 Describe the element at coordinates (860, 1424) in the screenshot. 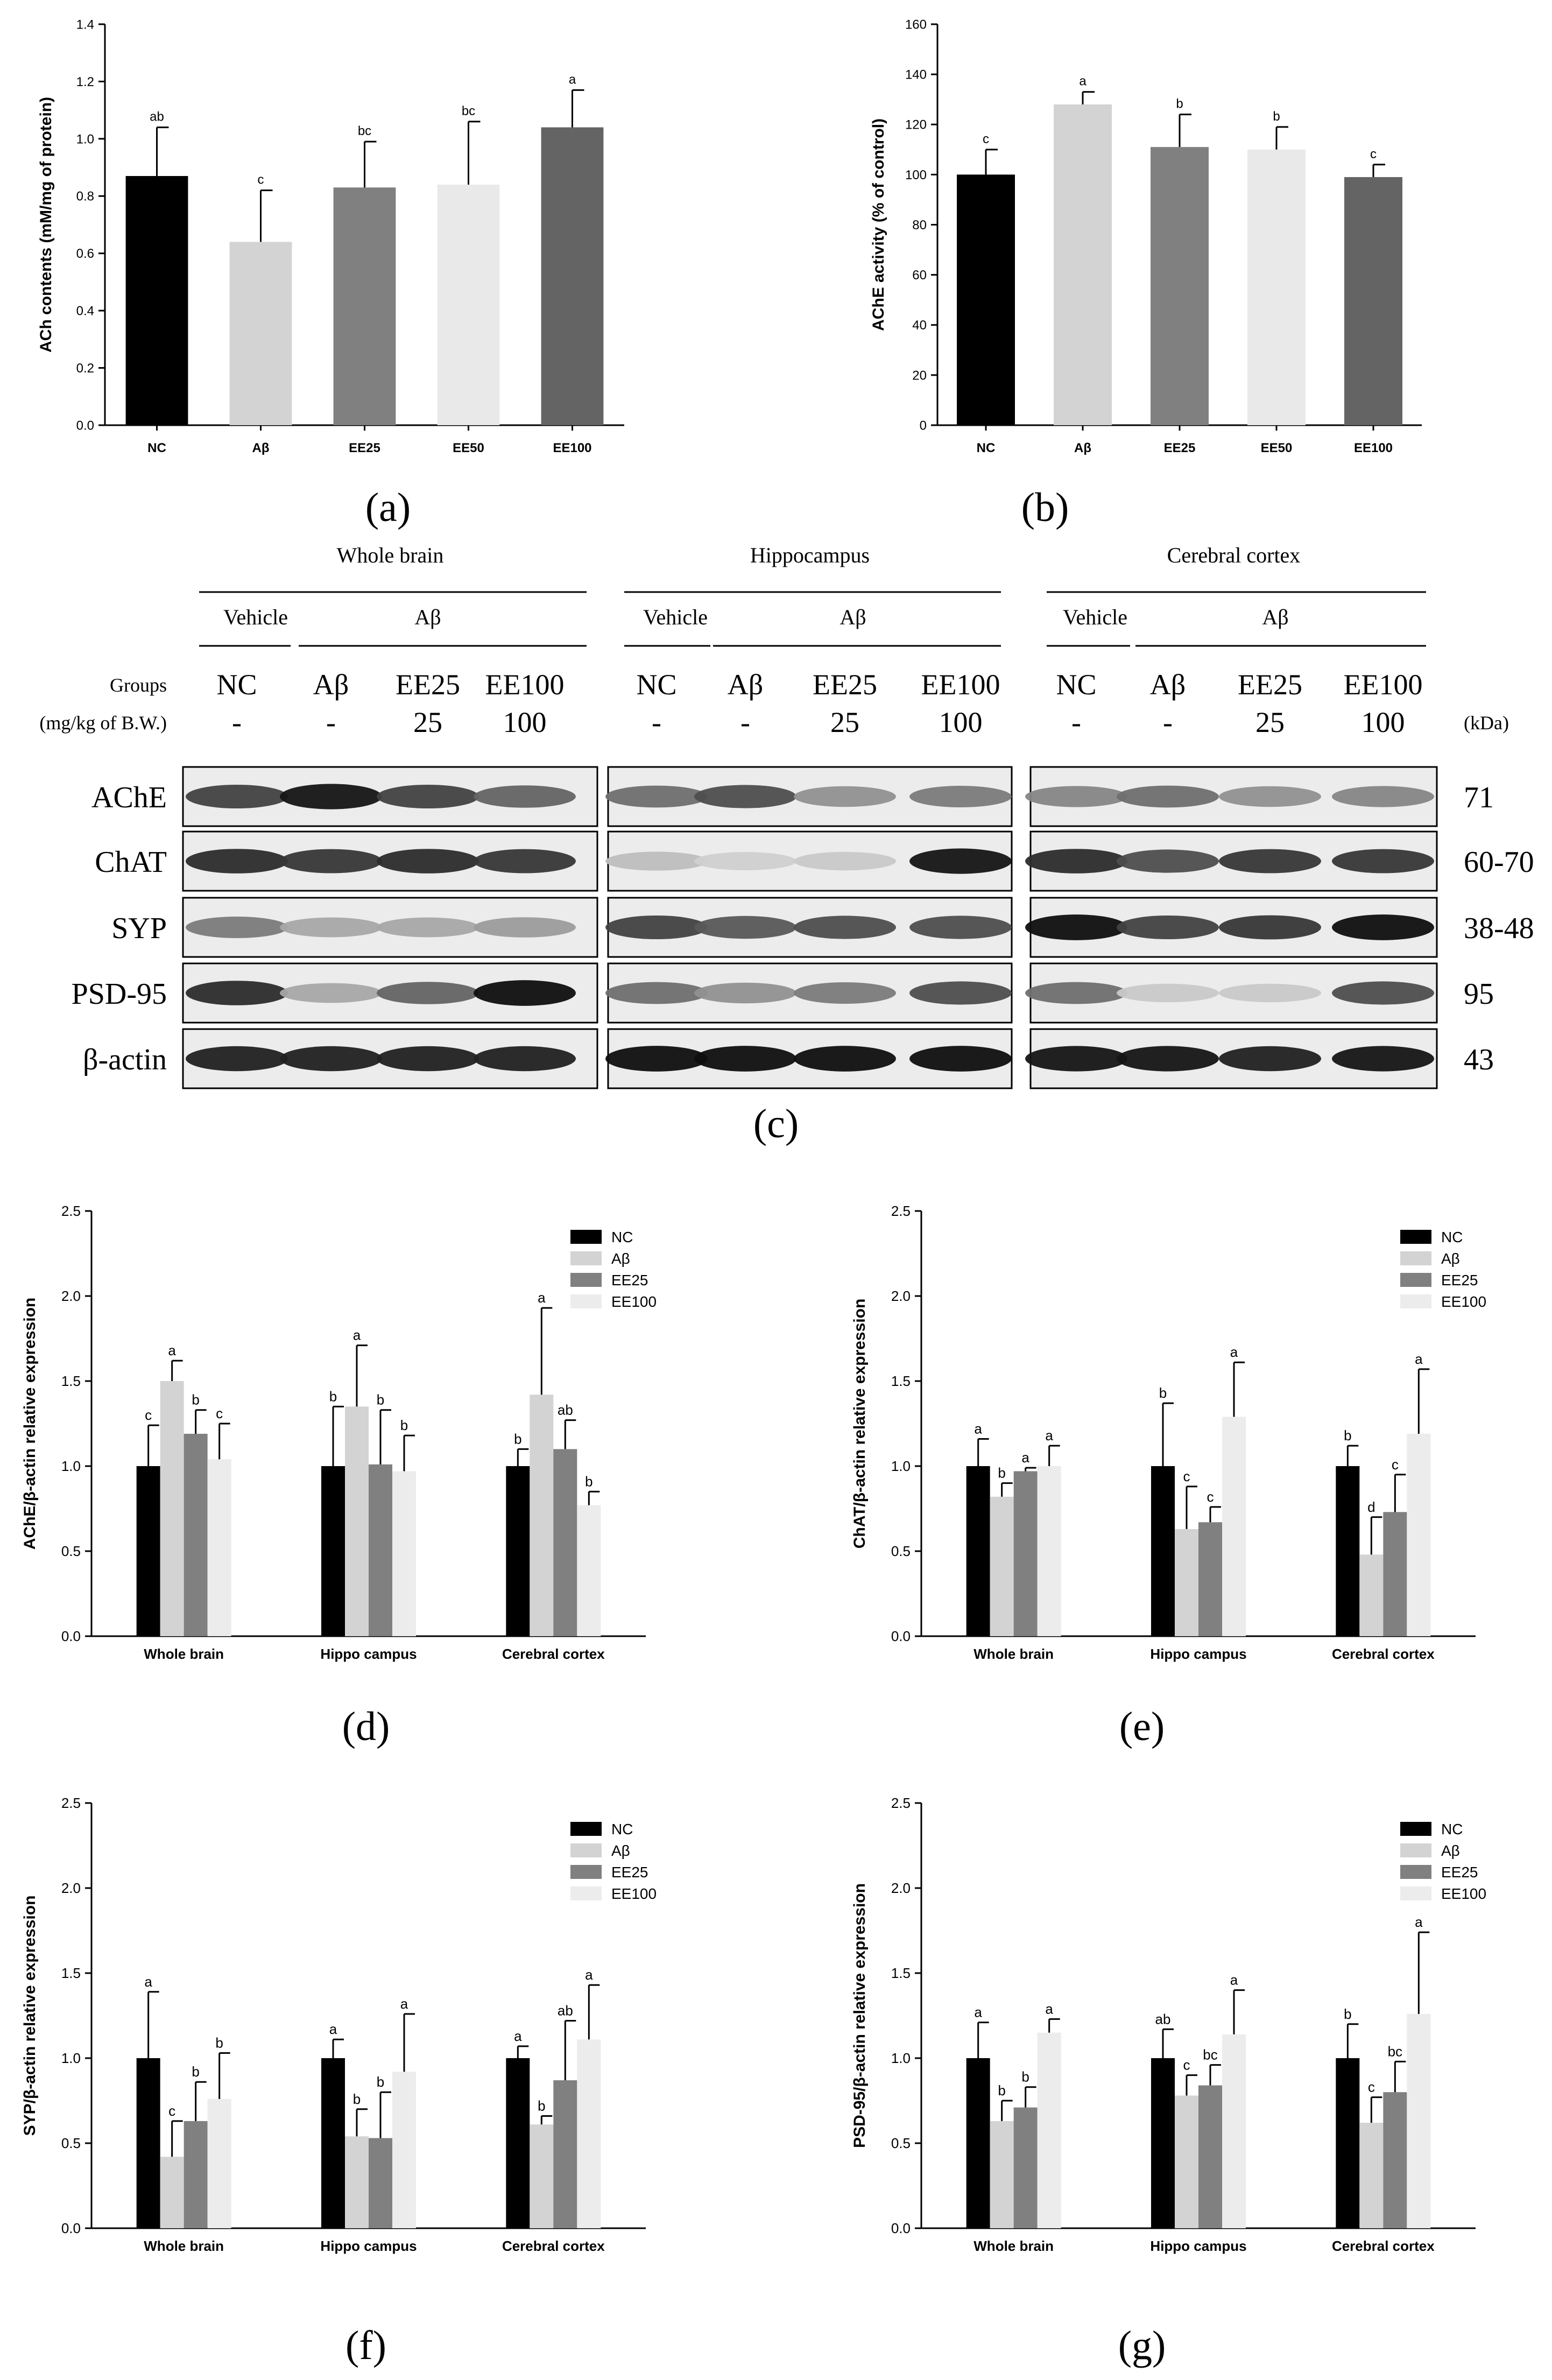

I see `y-axis-label: ChAT/β-actin relative expression` at that location.